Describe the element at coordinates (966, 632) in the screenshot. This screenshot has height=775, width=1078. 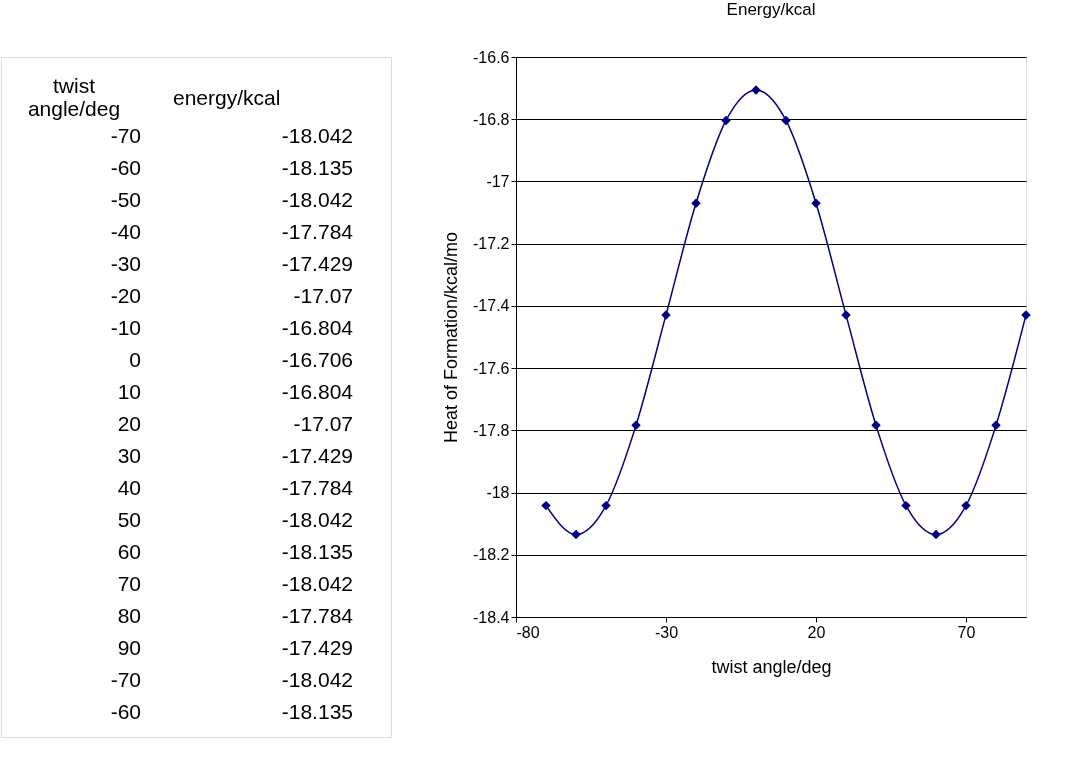
I see `x-tick-label: 70` at that location.